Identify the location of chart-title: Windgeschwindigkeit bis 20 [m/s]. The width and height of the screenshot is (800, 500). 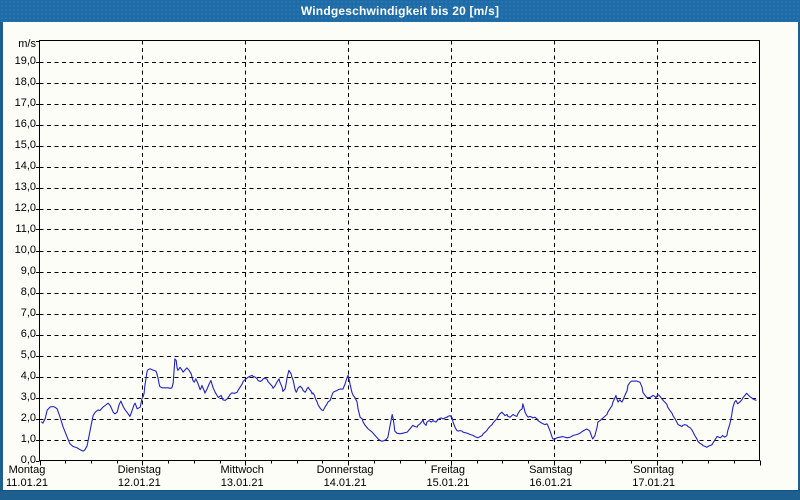
(400, 11).